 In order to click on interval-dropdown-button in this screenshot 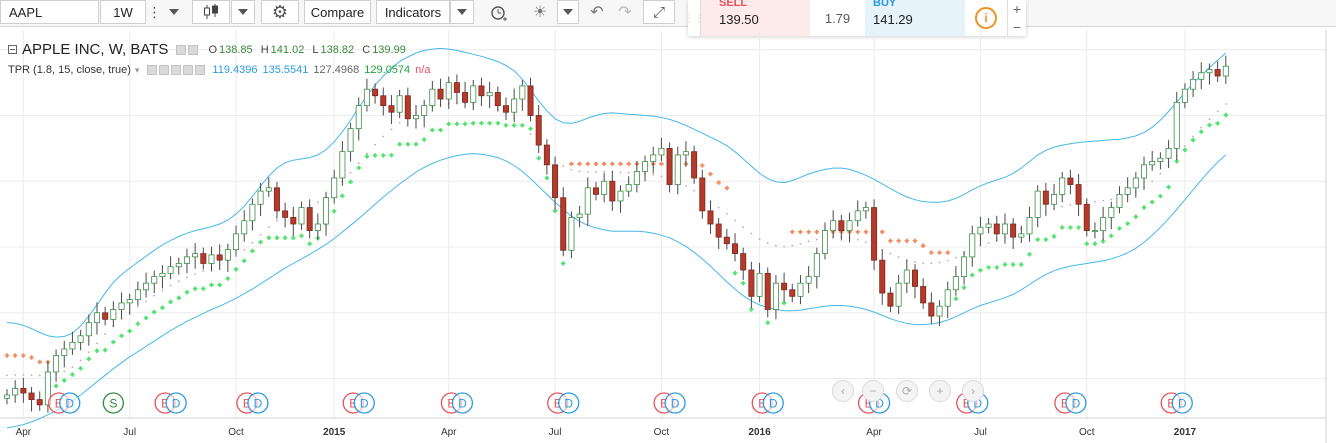, I will do `click(174, 12)`.